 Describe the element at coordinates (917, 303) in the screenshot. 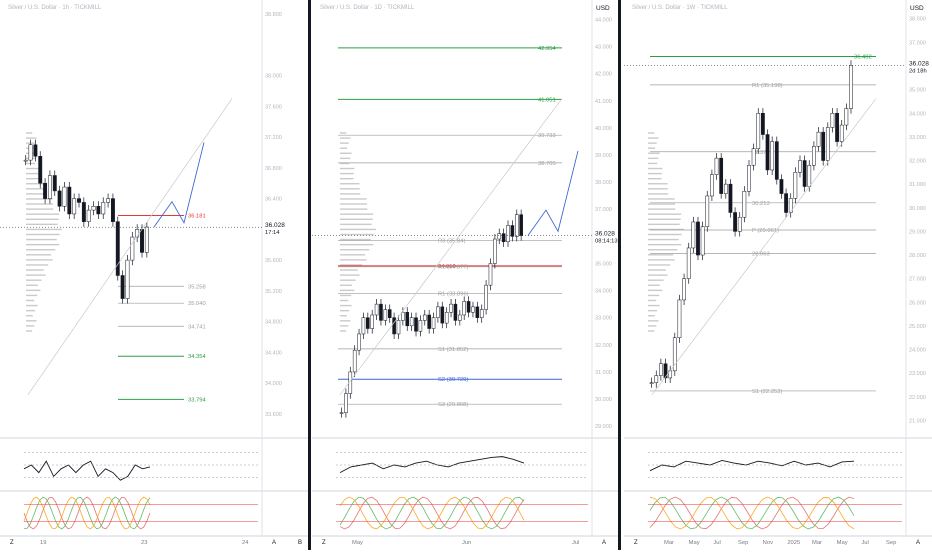

I see `price-tick-label: 26.000` at that location.